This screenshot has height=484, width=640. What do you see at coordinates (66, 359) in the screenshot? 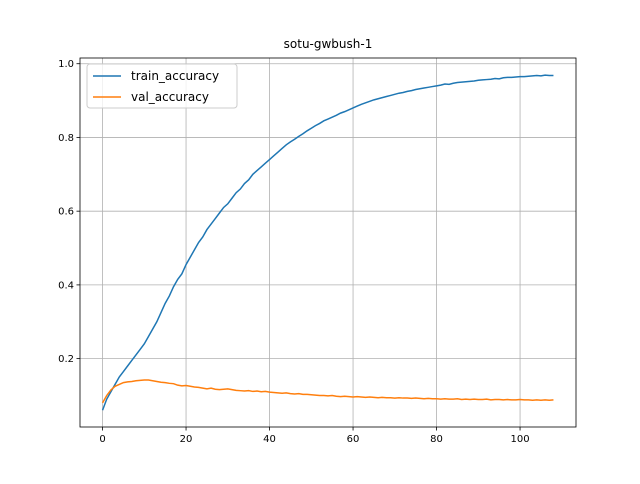
I see `y-tick-label: 0.2` at bounding box center [66, 359].